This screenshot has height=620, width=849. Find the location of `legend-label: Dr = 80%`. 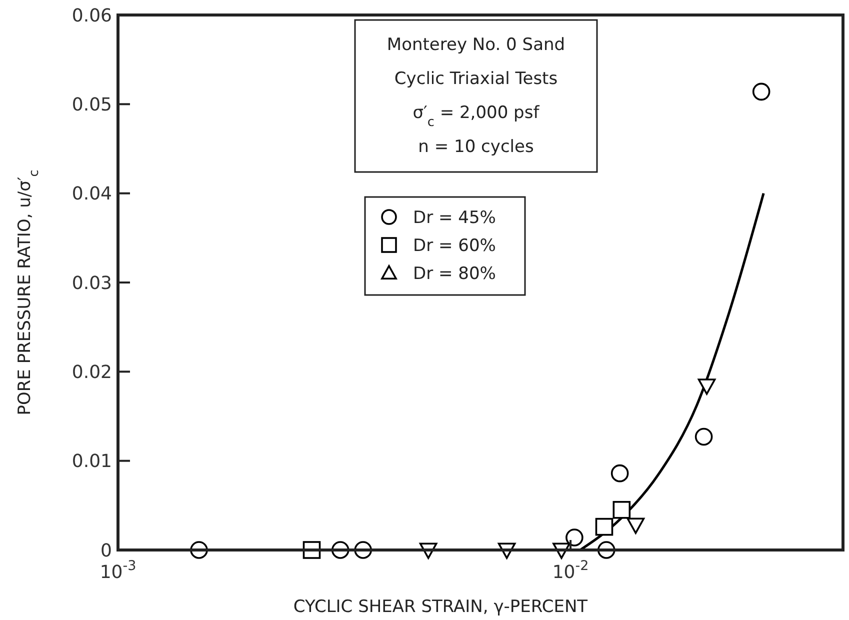

legend-label: Dr = 80% is located at coordinates (454, 274).